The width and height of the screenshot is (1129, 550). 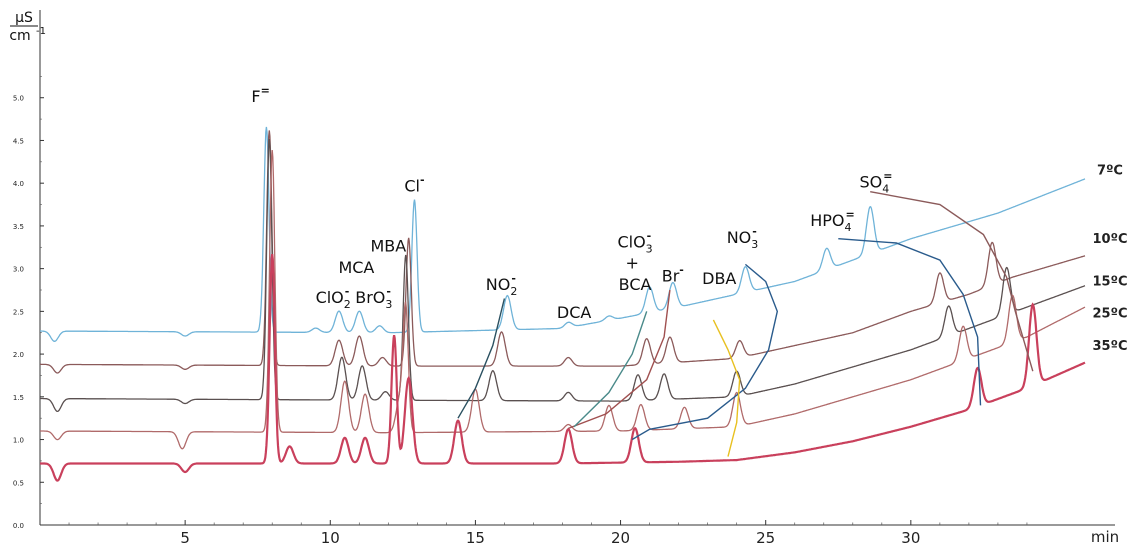 What do you see at coordinates (388, 246) in the screenshot?
I see `peak-annotation: MBA` at bounding box center [388, 246].